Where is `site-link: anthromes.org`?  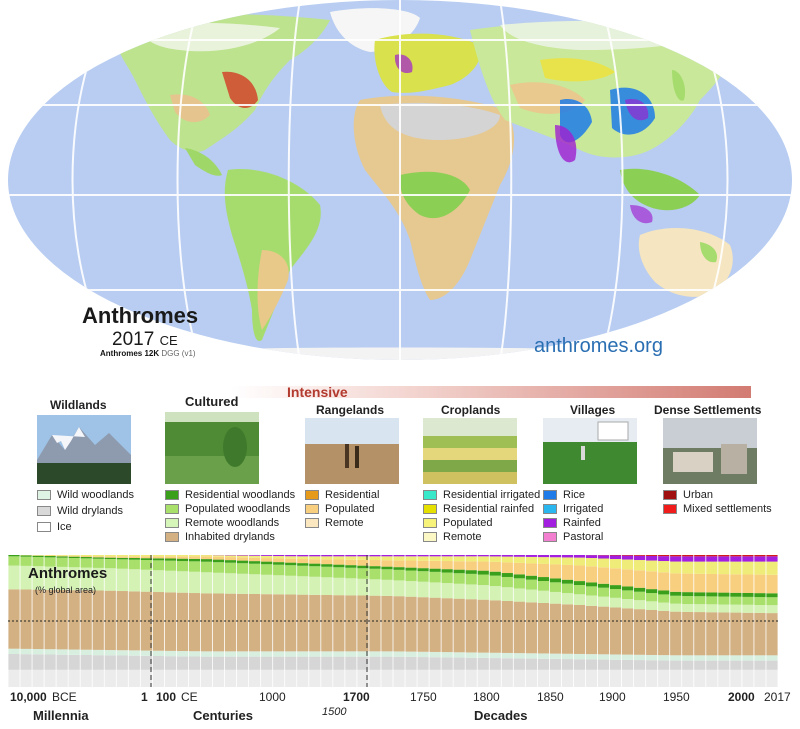 site-link: anthromes.org is located at coordinates (598, 346).